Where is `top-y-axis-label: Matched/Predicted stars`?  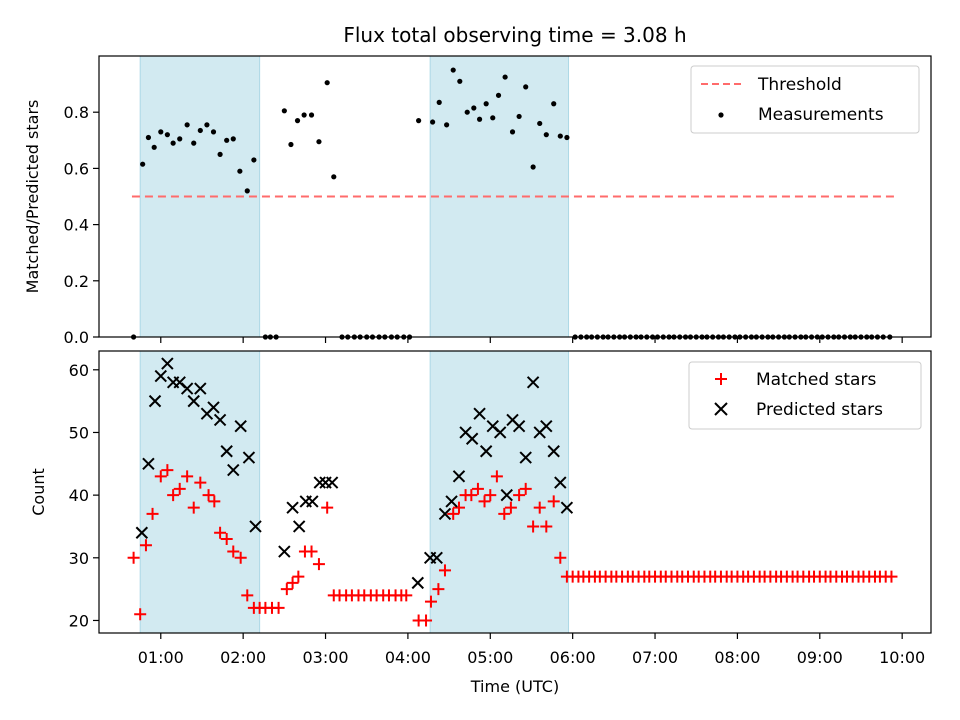 top-y-axis-label: Matched/Predicted stars is located at coordinates (32, 197).